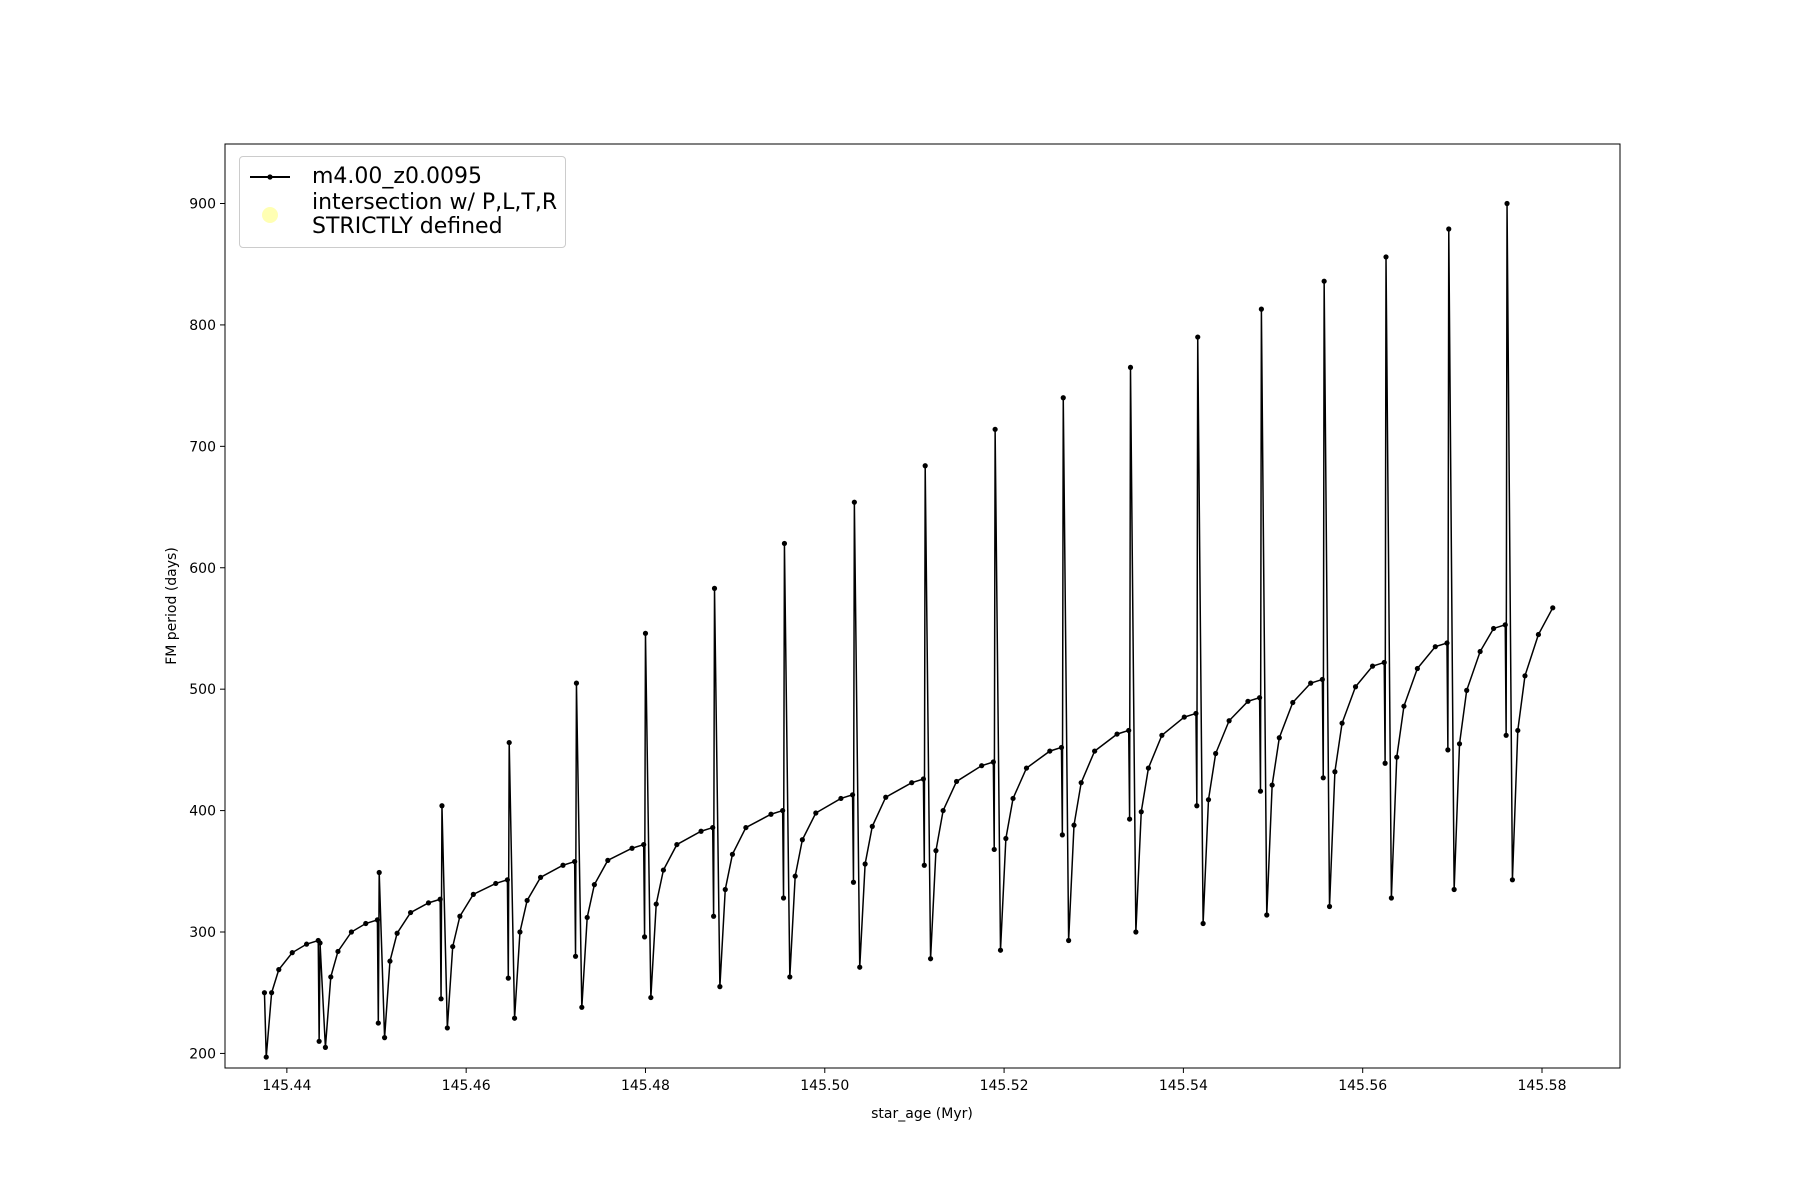  Describe the element at coordinates (202, 933) in the screenshot. I see `y-tick-label: 300` at that location.